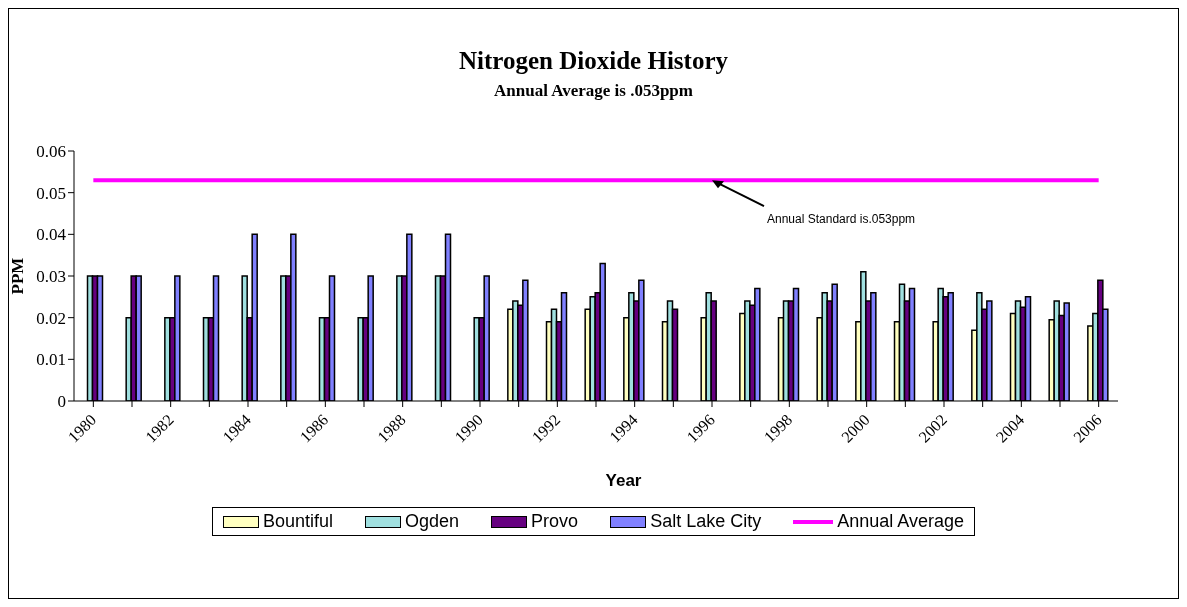 The image size is (1187, 607). Describe the element at coordinates (51, 235) in the screenshot. I see `y-tick-label: 0.04` at that location.